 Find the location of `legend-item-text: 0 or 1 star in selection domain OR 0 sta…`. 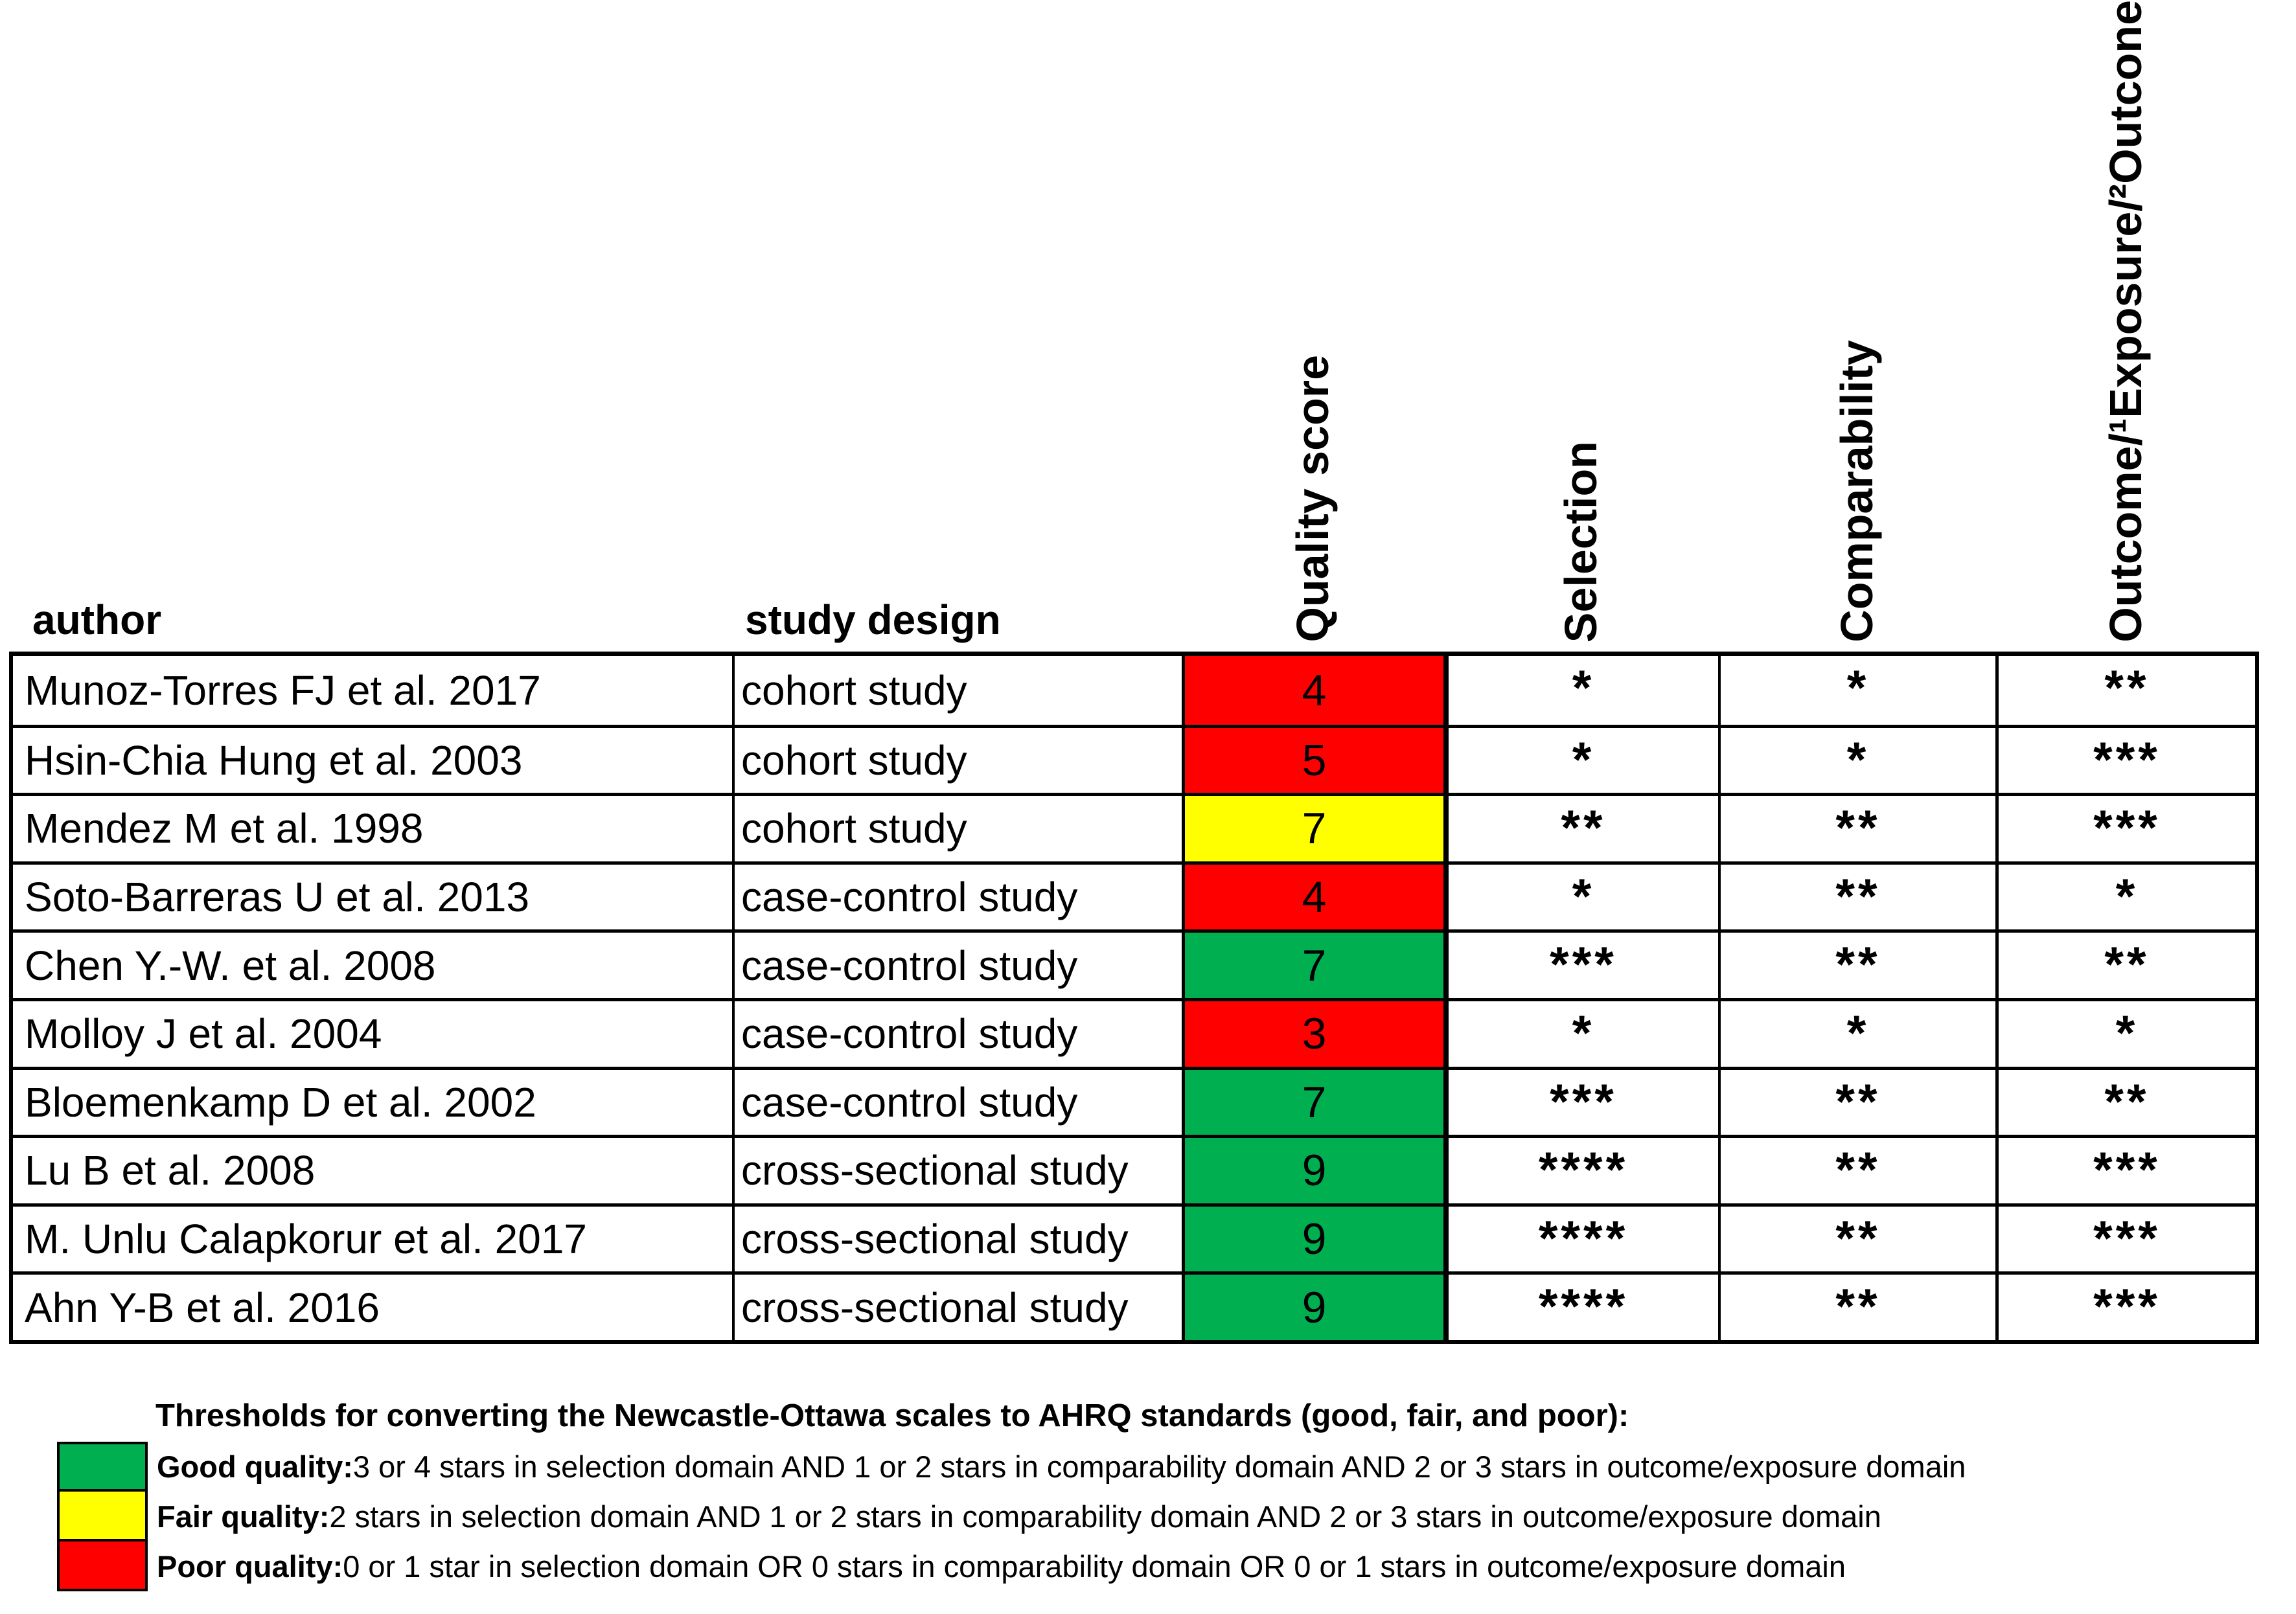

legend-item-text: 0 or 1 star in selection domain OR 0 sta… is located at coordinates (1094, 1566).